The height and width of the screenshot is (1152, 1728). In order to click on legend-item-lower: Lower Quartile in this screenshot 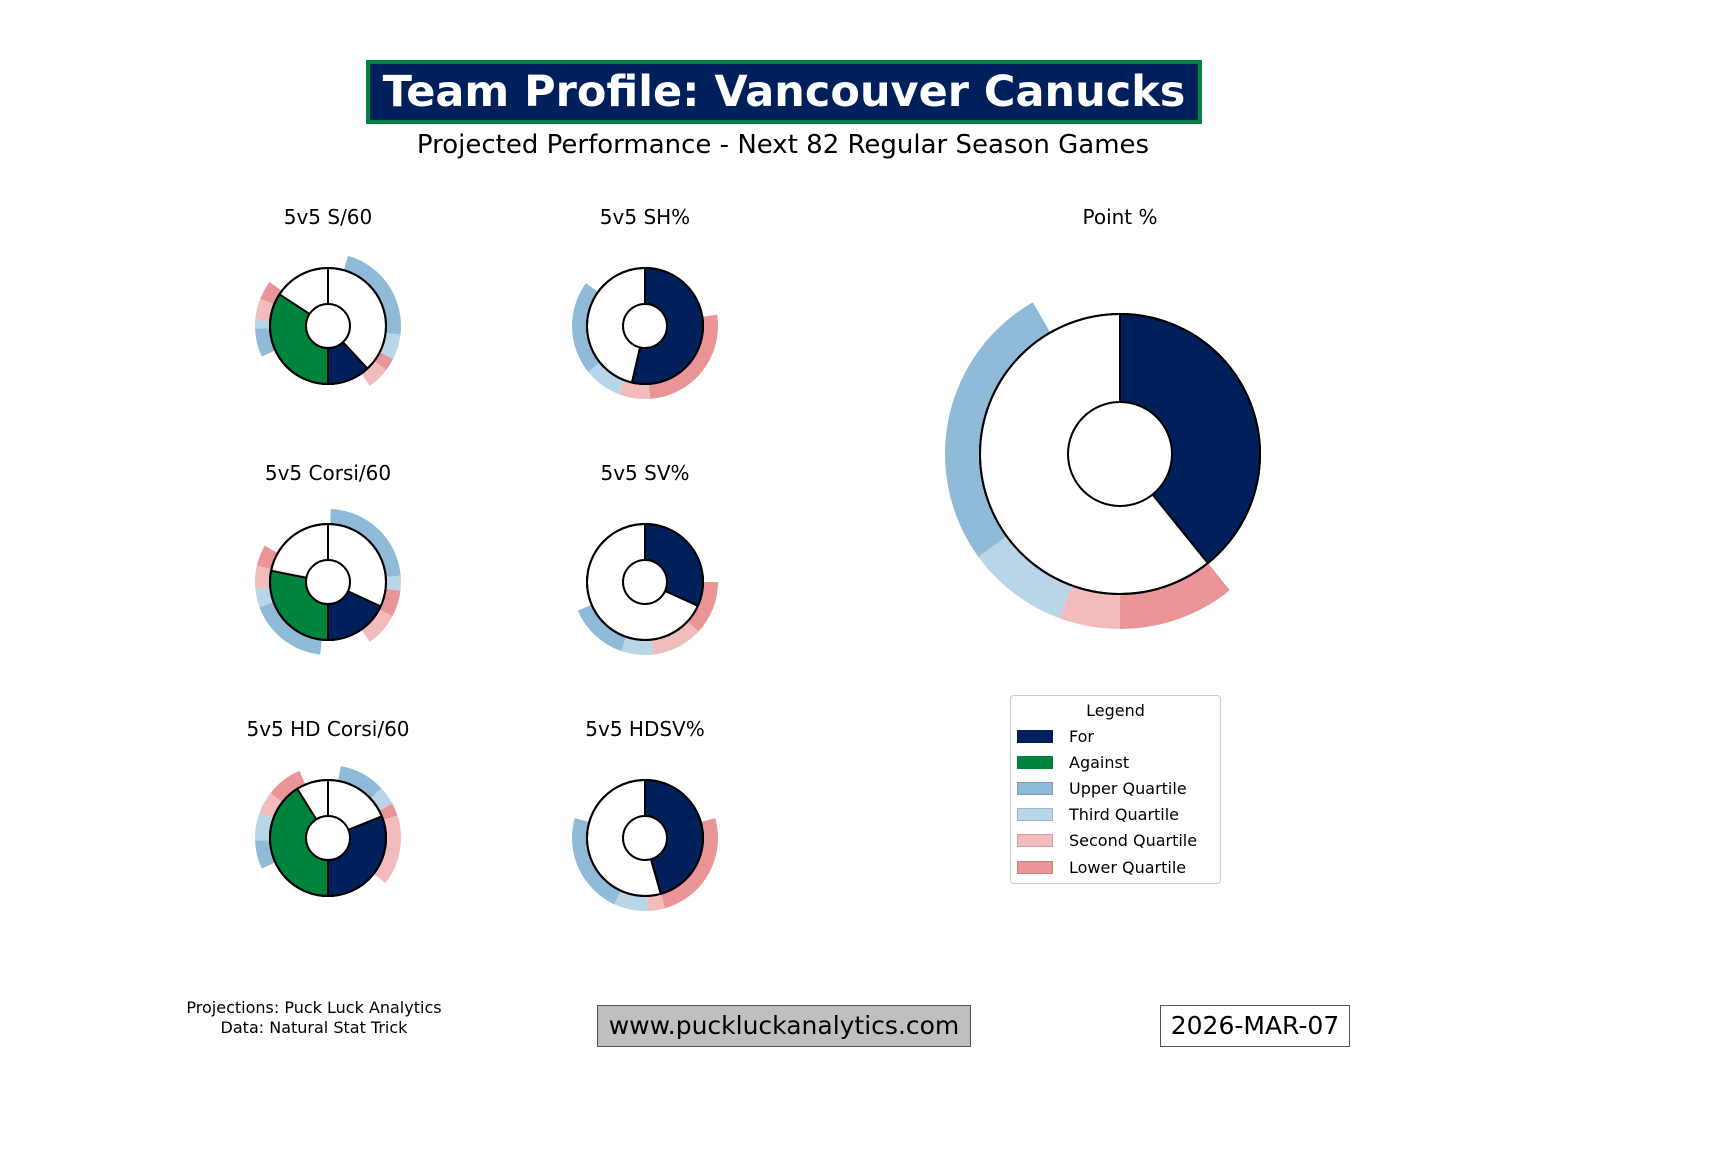, I will do `click(1115, 867)`.